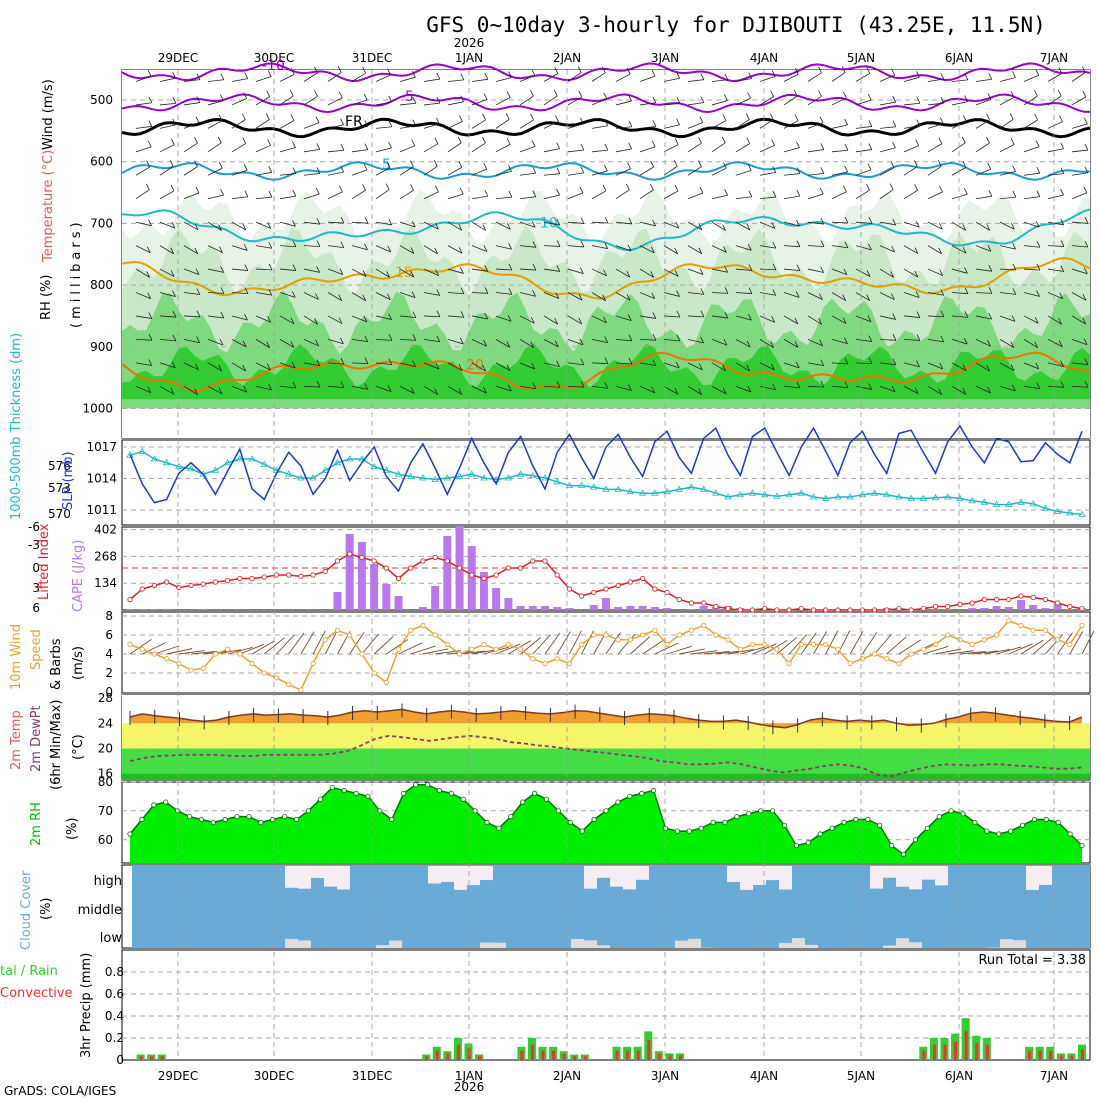  Describe the element at coordinates (59, 488) in the screenshot. I see `thickness-tick: 573` at that location.